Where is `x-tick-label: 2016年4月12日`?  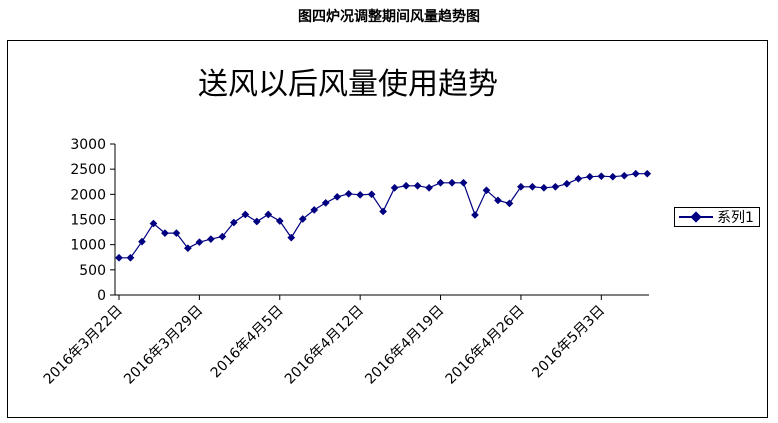 x-tick-label: 2016年4月12日 is located at coordinates (324, 345).